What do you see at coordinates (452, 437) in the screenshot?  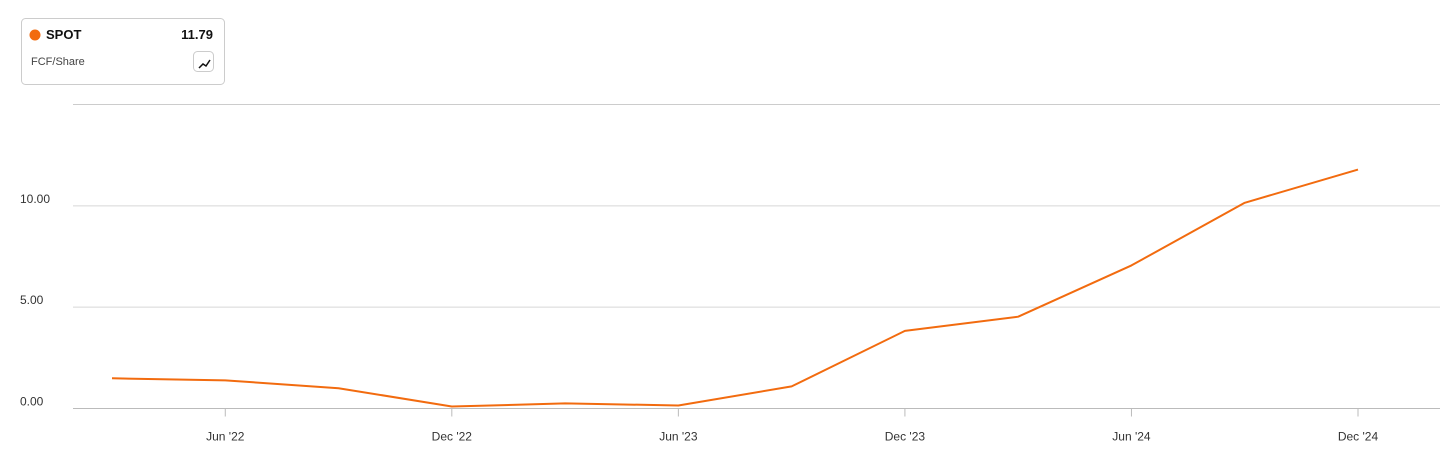 I see `x-tick-label: Dec '22` at bounding box center [452, 437].